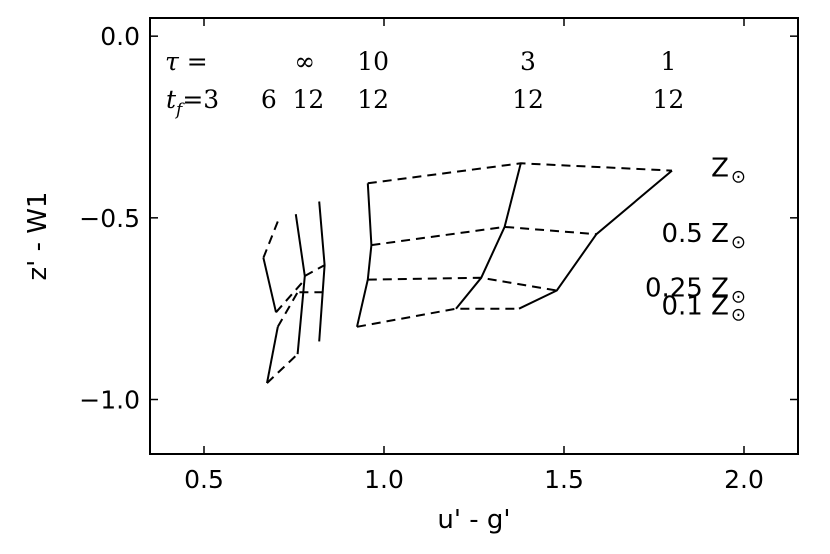  What do you see at coordinates (109, 400) in the screenshot?
I see `y-tick-label: −1.0` at bounding box center [109, 400].